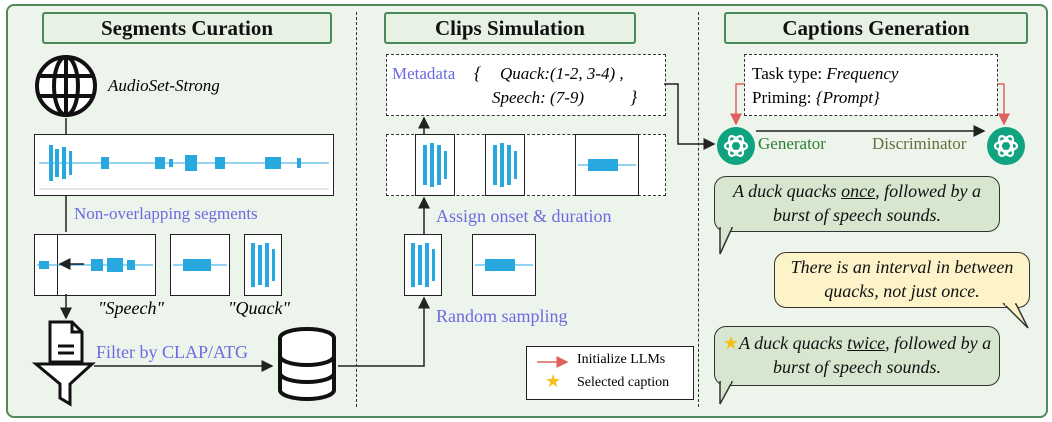 Image resolution: width=1052 pixels, height=422 pixels. I want to click on task-value: Frequency, so click(862, 73).